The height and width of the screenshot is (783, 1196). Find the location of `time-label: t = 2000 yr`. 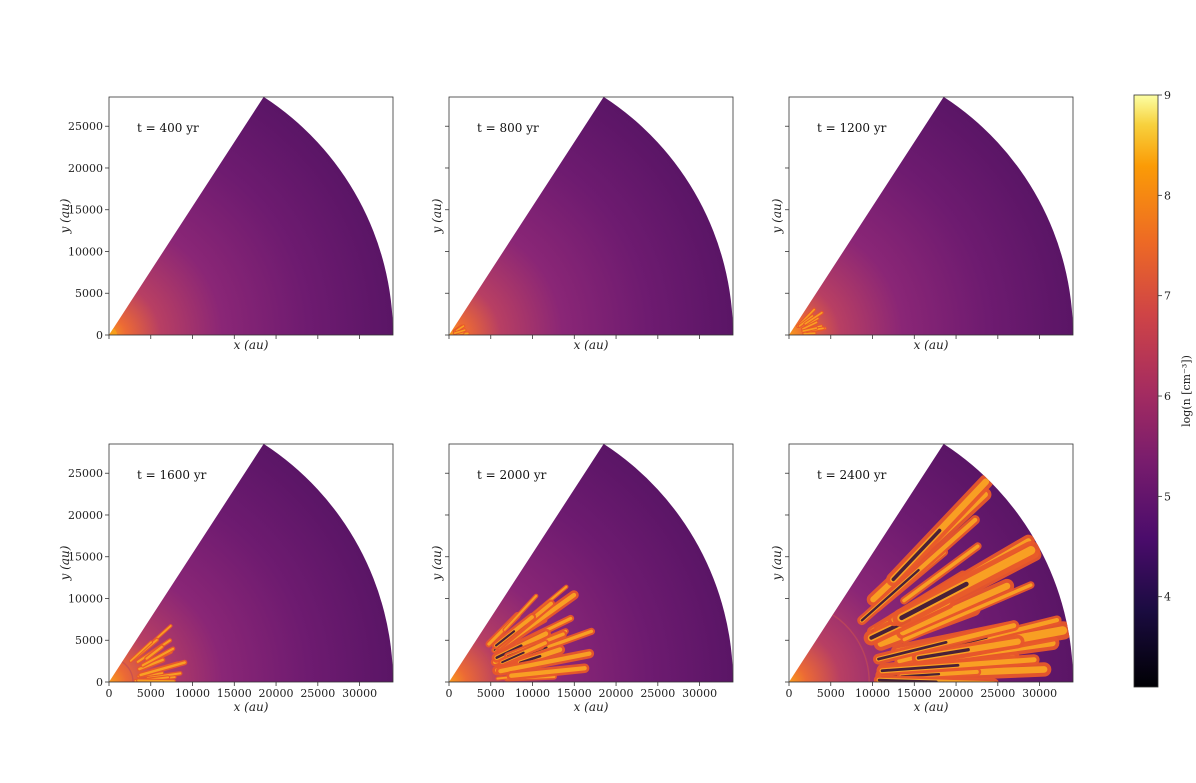

time-label: t = 2000 yr is located at coordinates (512, 475).